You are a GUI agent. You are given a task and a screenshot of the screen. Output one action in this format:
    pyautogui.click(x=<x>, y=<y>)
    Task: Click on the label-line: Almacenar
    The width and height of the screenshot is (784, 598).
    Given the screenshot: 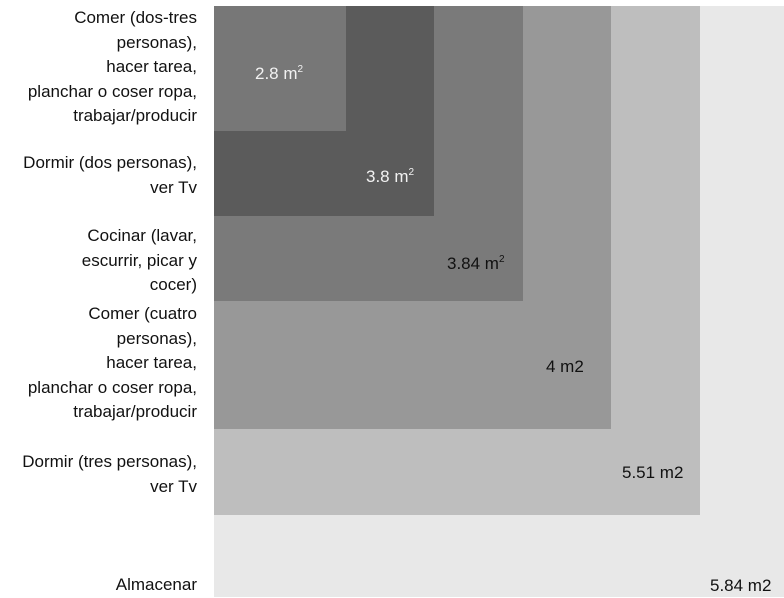 What is the action you would take?
    pyautogui.click(x=156, y=584)
    